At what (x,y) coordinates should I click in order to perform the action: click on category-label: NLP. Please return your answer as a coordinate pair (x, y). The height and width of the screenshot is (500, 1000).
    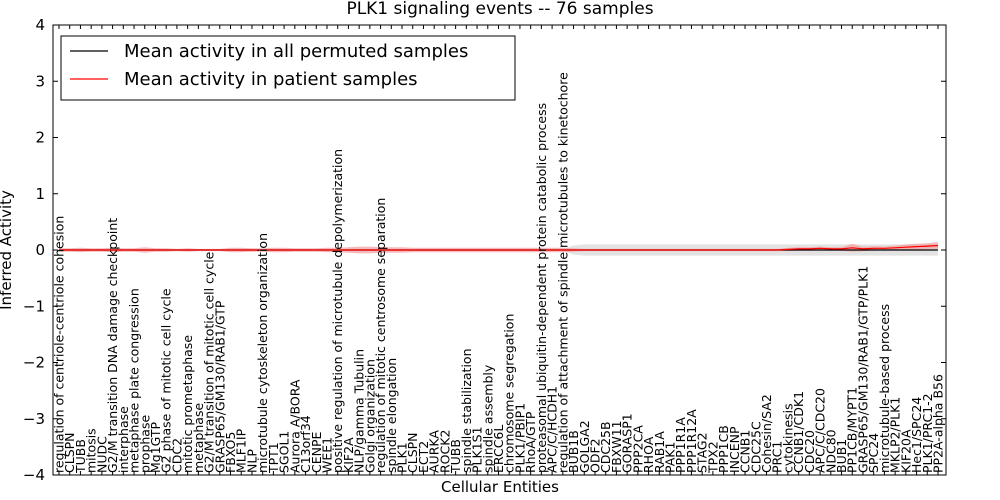
    Looking at the image, I should click on (252, 461).